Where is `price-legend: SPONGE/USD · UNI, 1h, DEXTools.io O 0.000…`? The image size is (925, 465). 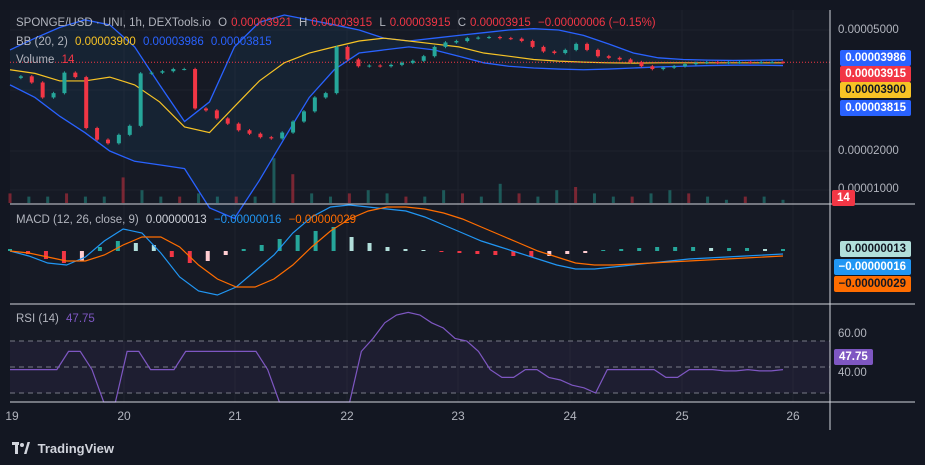 price-legend: SPONGE/USD · UNI, 1h, DEXTools.io O 0.000… is located at coordinates (338, 23).